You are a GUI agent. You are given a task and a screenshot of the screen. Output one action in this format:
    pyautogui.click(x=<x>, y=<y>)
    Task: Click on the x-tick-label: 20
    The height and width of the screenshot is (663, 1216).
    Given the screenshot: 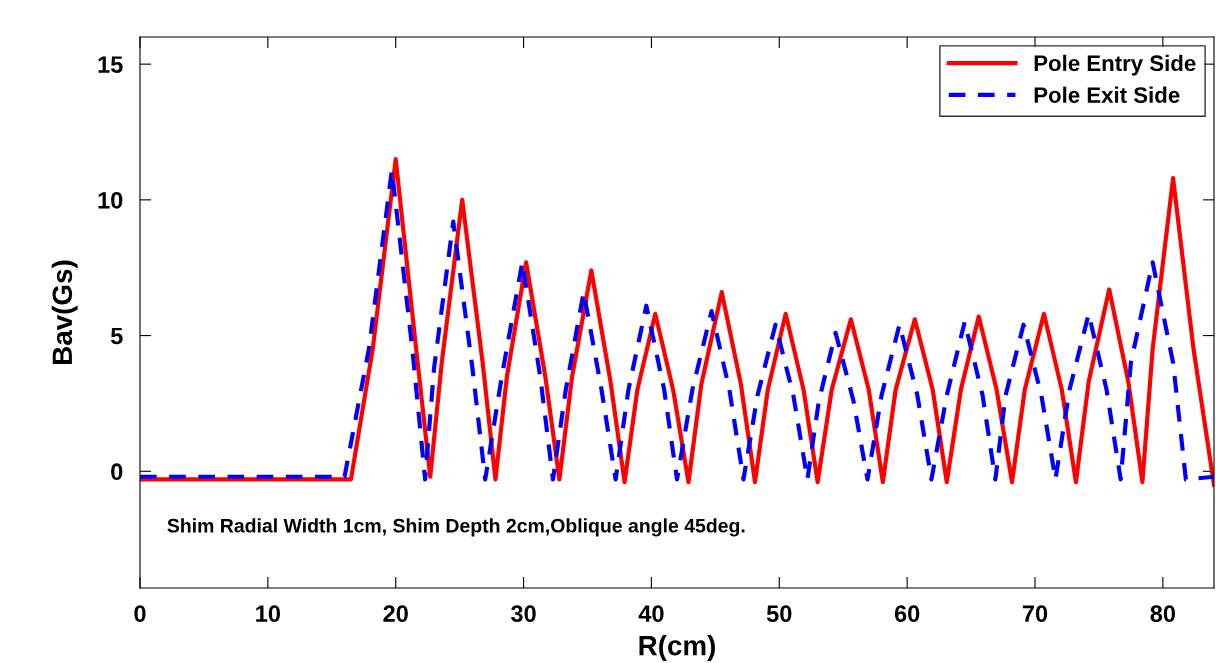 What is the action you would take?
    pyautogui.click(x=395, y=614)
    